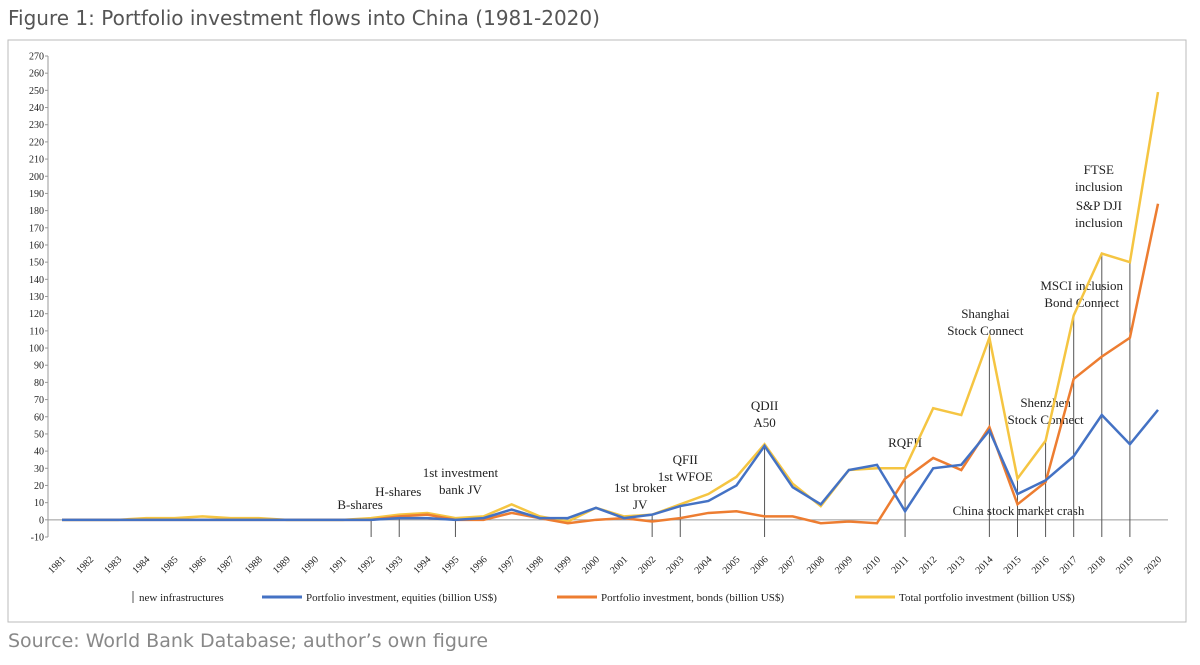 The image size is (1200, 665). What do you see at coordinates (535, 565) in the screenshot?
I see `x-tick-label: 1998` at bounding box center [535, 565].